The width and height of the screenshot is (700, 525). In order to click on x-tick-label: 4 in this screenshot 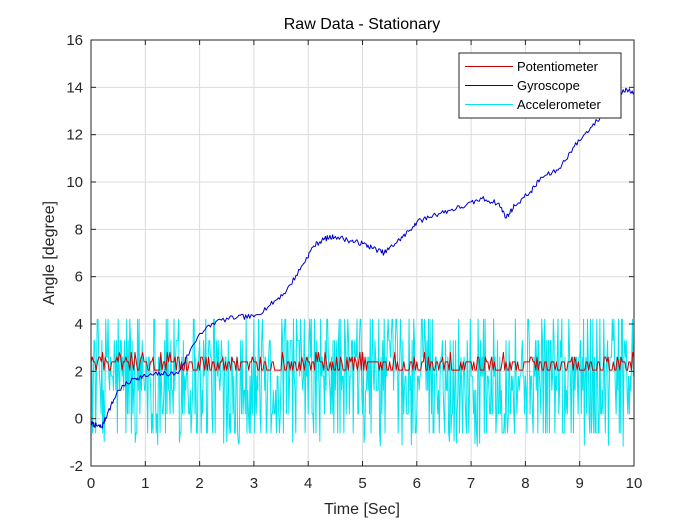, I will do `click(308, 483)`.